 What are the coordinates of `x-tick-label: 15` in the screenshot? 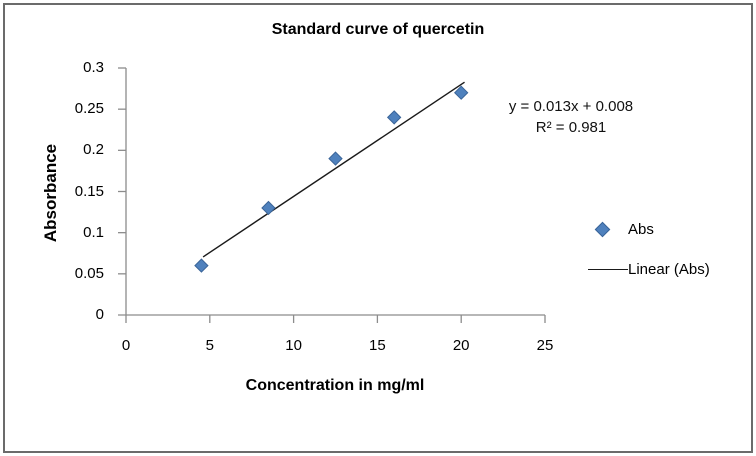 It's located at (377, 345).